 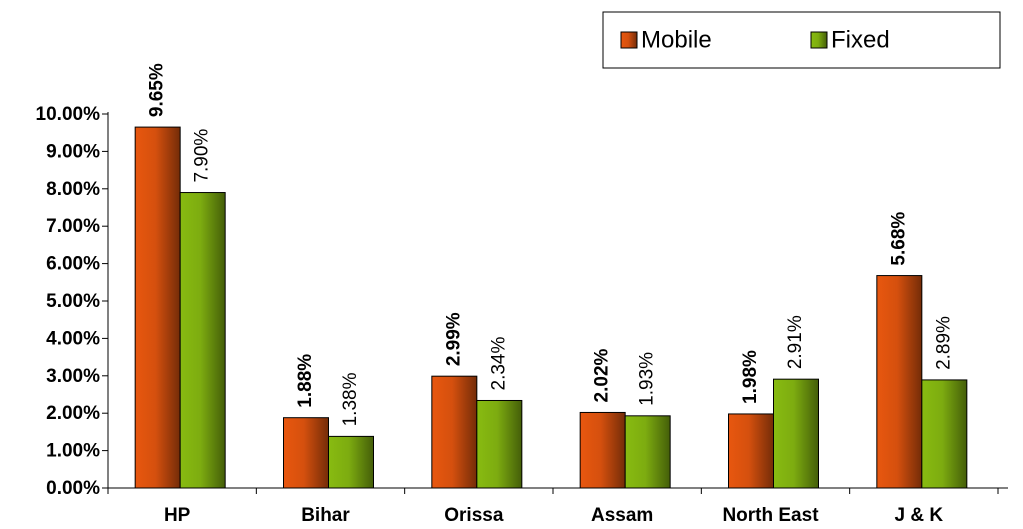 What do you see at coordinates (602, 375) in the screenshot?
I see `value-label: 2.02%` at bounding box center [602, 375].